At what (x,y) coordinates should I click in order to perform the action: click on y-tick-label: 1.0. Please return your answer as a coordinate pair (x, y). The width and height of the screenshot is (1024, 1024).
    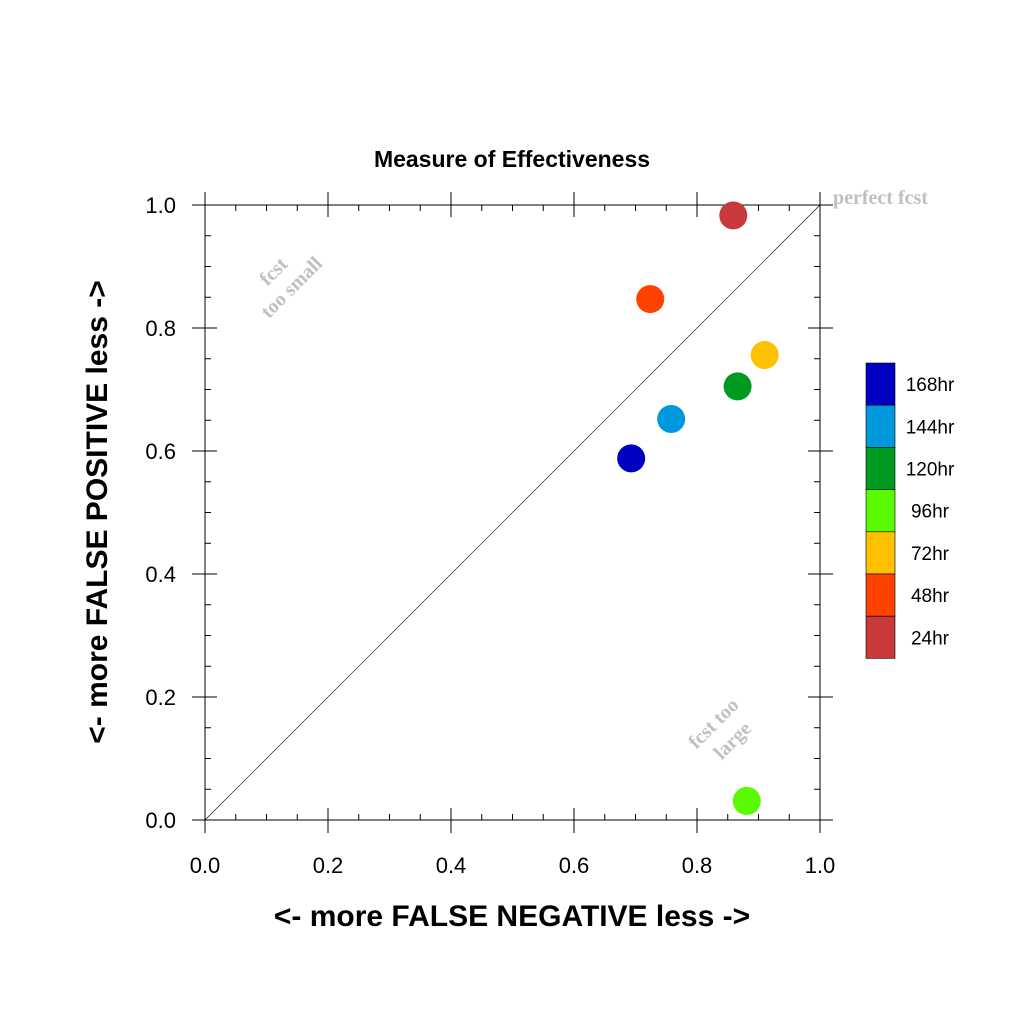
    Looking at the image, I should click on (160, 205).